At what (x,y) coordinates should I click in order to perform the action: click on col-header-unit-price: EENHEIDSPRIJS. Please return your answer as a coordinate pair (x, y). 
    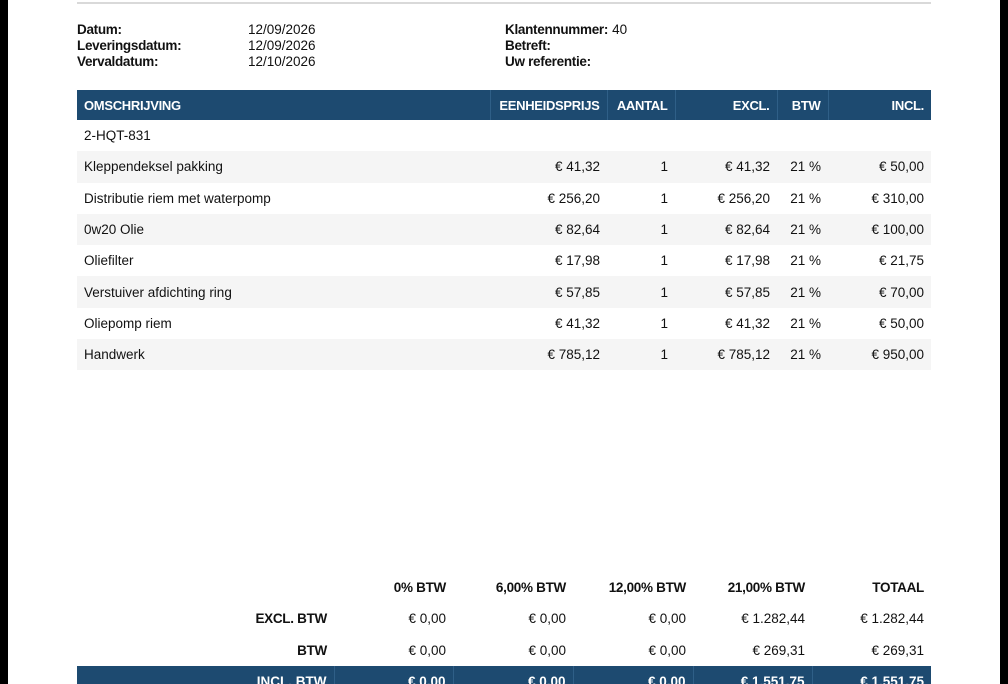
    Looking at the image, I should click on (548, 105).